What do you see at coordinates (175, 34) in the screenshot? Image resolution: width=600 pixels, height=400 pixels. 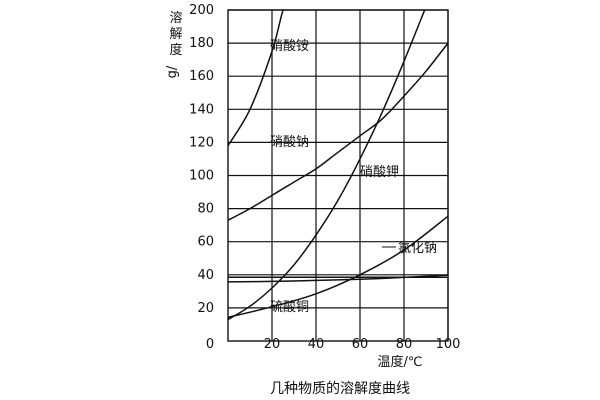 I see `y-axis-title-char-2: 解` at bounding box center [175, 34].